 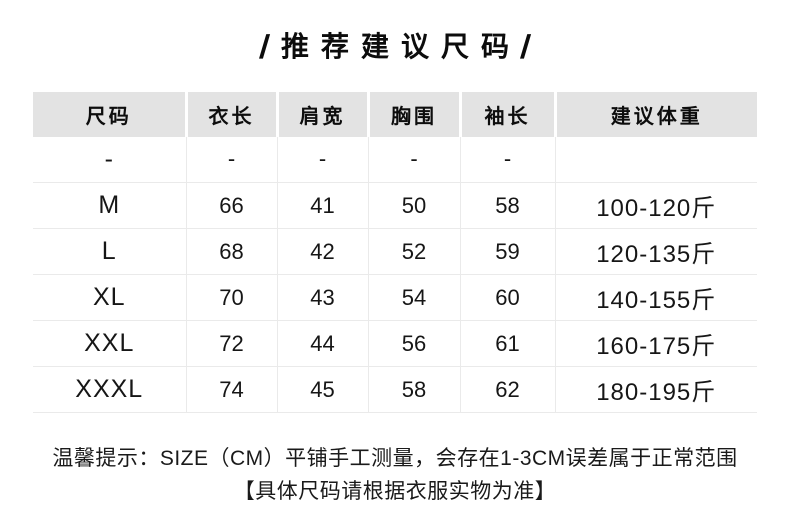 I want to click on header-garment-length: 衣长, so click(x=230, y=114).